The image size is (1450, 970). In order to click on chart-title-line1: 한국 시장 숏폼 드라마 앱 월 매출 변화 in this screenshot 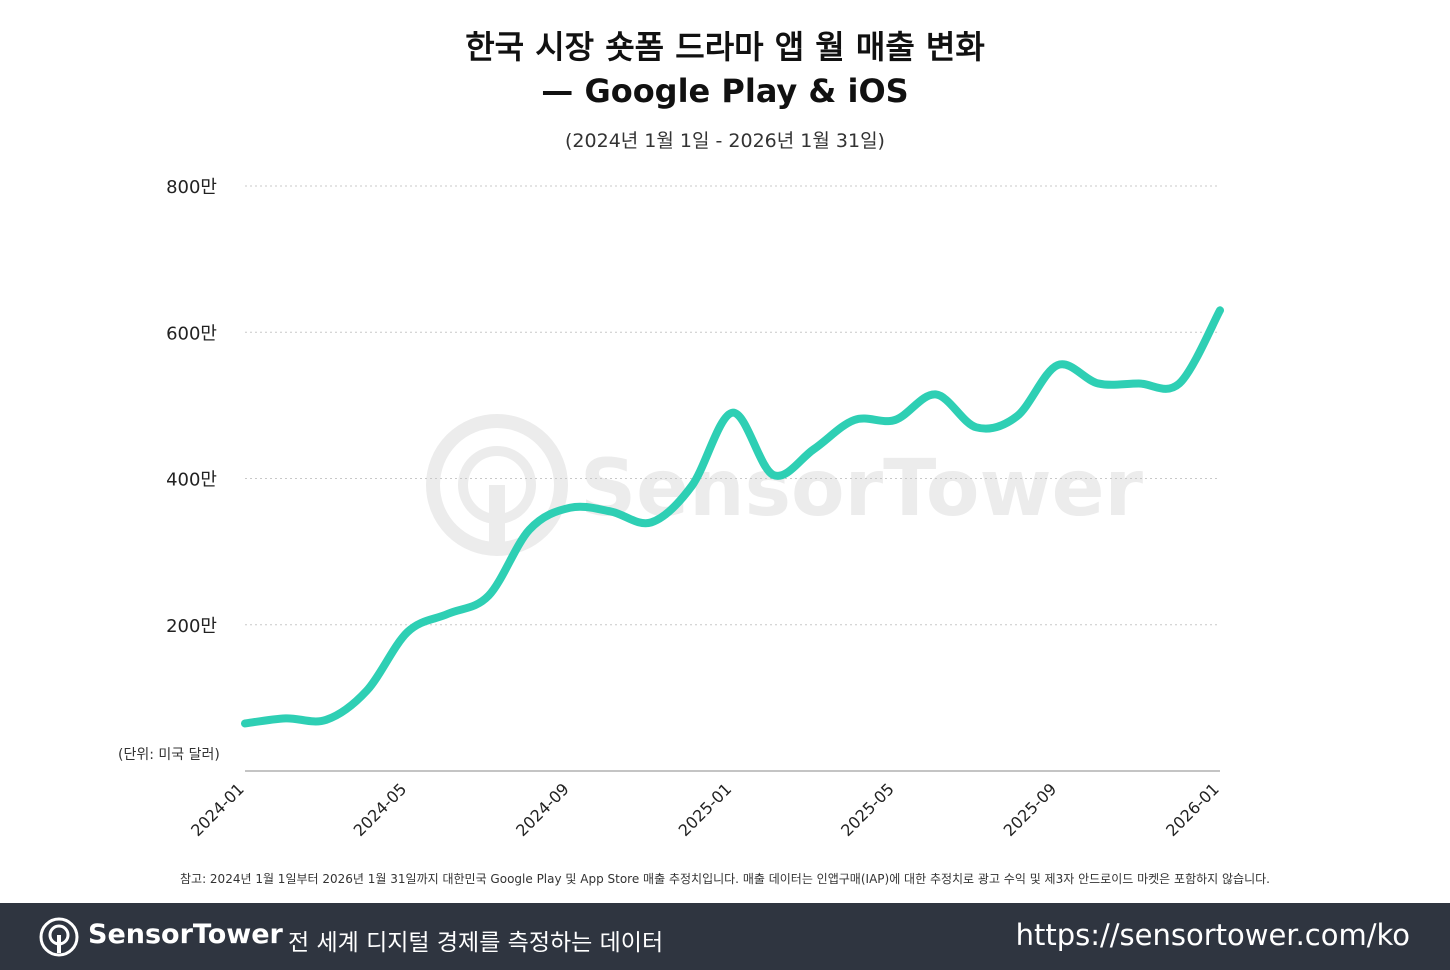, I will do `click(725, 47)`.